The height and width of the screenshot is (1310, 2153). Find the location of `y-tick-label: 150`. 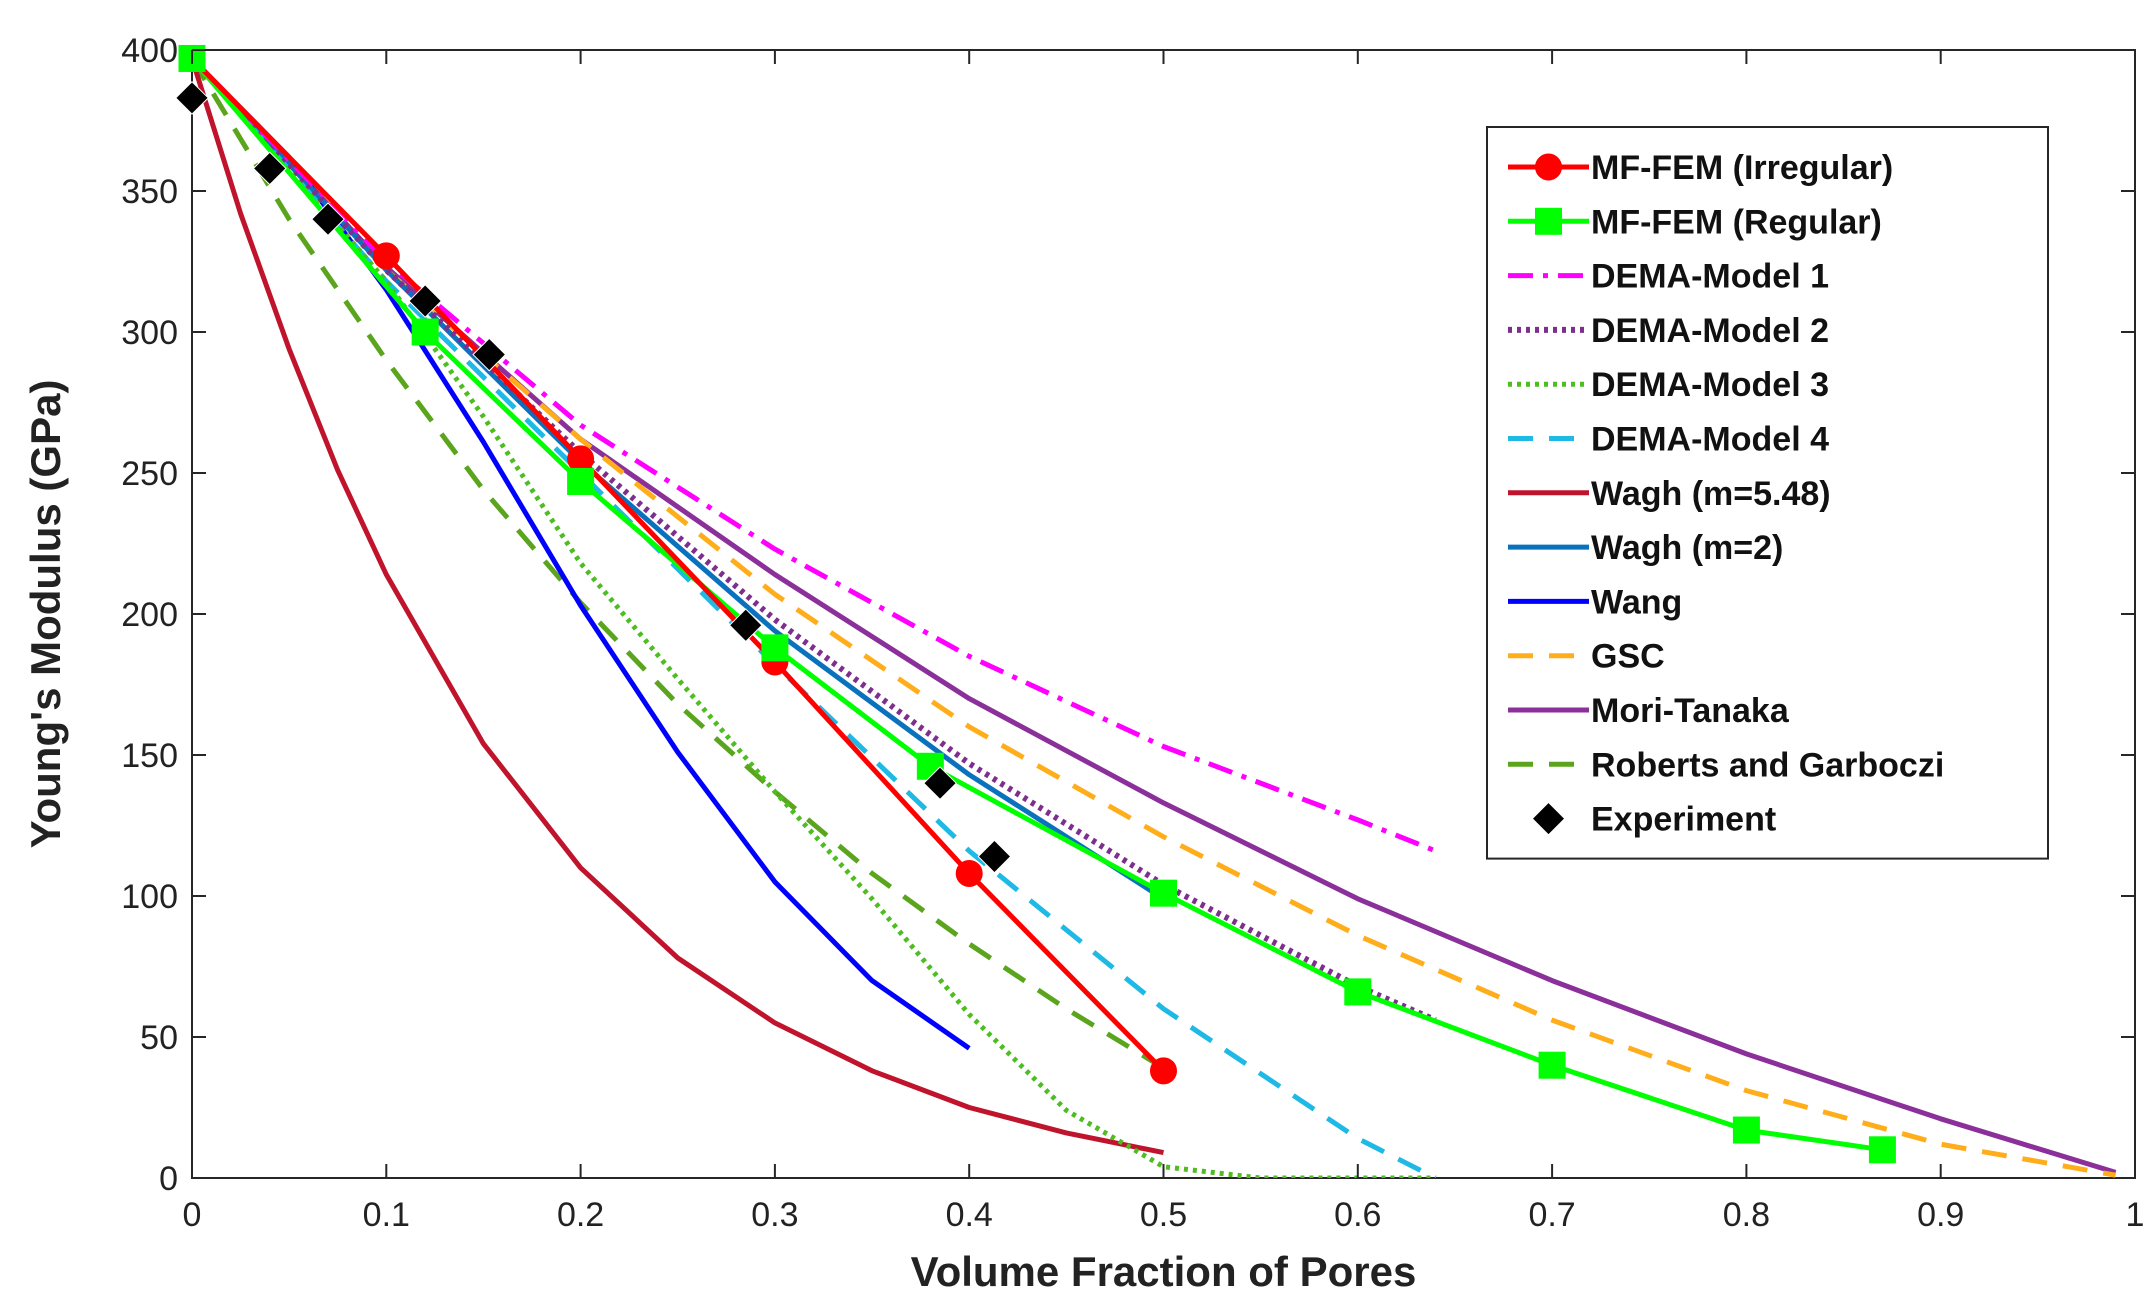

y-tick-label: 150 is located at coordinates (149, 756).